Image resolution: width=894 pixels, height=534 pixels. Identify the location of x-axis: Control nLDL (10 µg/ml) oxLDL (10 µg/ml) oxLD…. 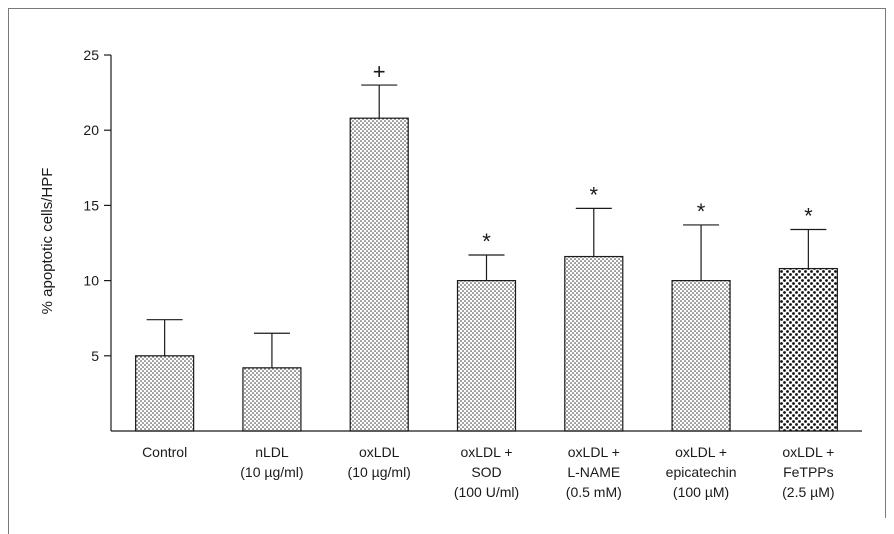
(486, 465).